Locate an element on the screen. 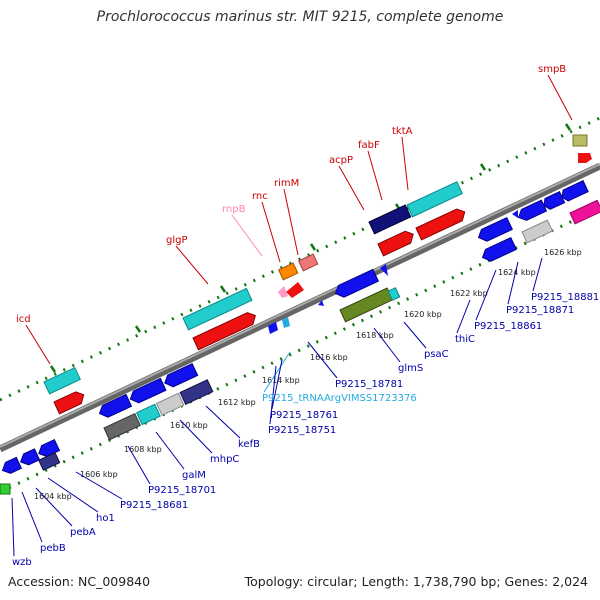  ruler-label: 1626 kbp is located at coordinates (563, 252).